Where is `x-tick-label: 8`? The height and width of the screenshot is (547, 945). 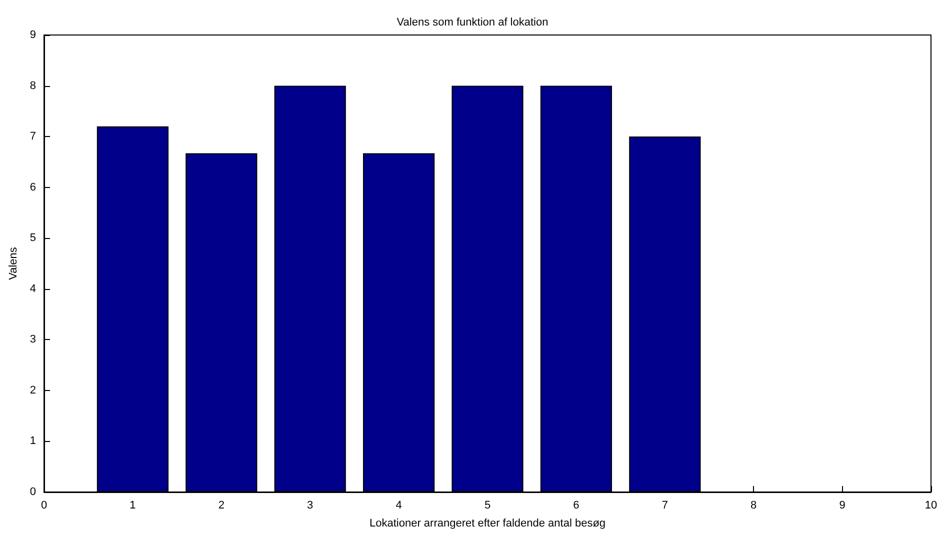
x-tick-label: 8 is located at coordinates (753, 506).